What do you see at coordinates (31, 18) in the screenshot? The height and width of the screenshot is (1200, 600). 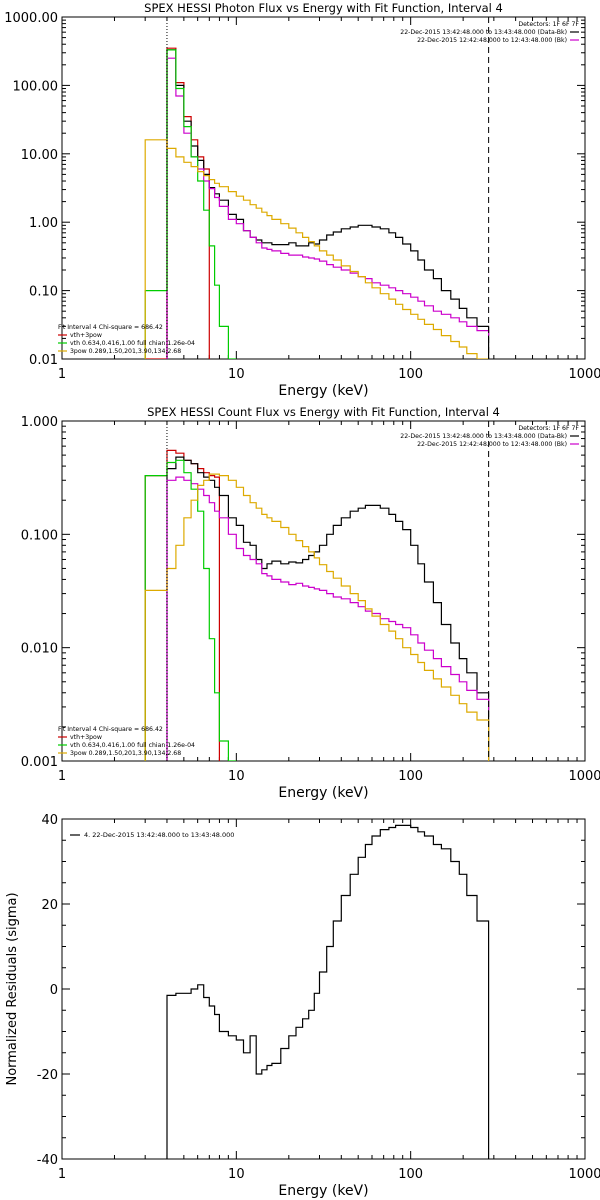 I see `y-tick-label: 1000.00` at bounding box center [31, 18].